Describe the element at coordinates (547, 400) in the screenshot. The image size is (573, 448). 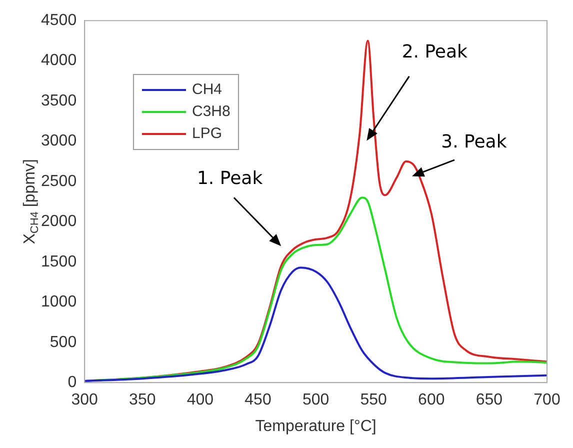
I see `x-tick-label: 700` at that location.